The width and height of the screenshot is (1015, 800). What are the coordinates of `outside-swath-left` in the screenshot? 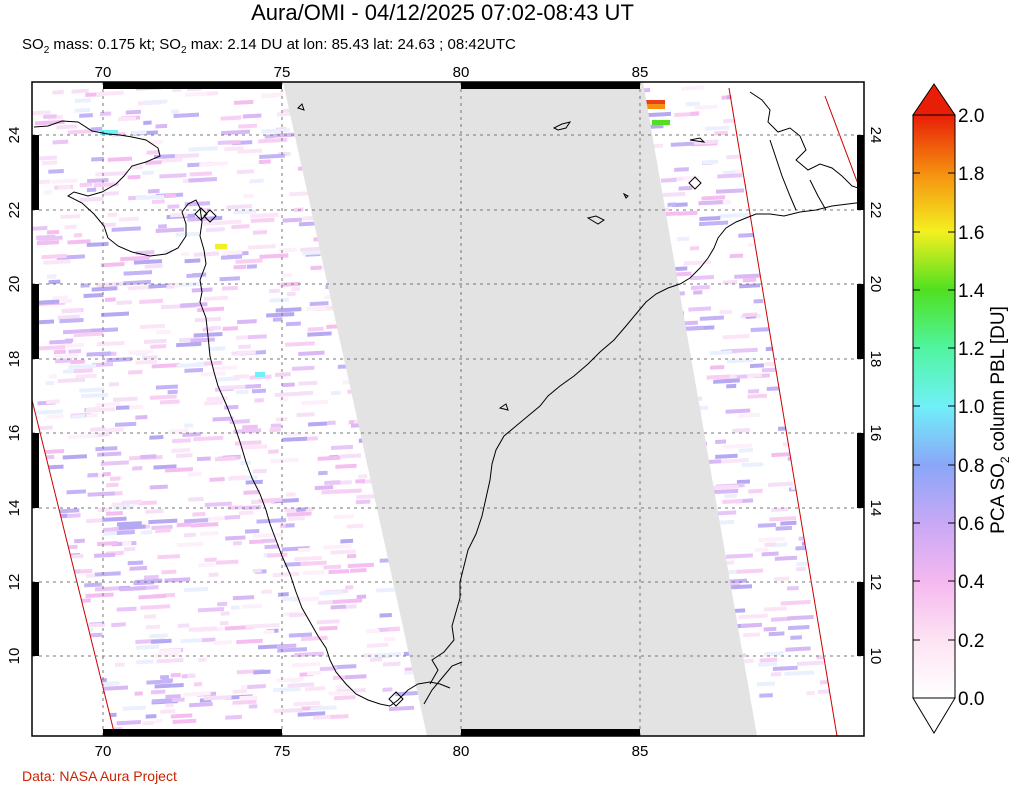 It's located at (73, 409).